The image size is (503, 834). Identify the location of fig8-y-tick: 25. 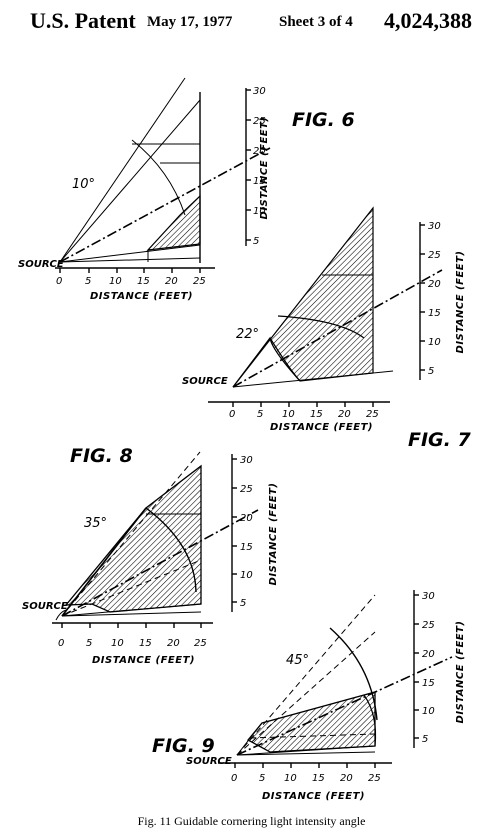
(246, 489).